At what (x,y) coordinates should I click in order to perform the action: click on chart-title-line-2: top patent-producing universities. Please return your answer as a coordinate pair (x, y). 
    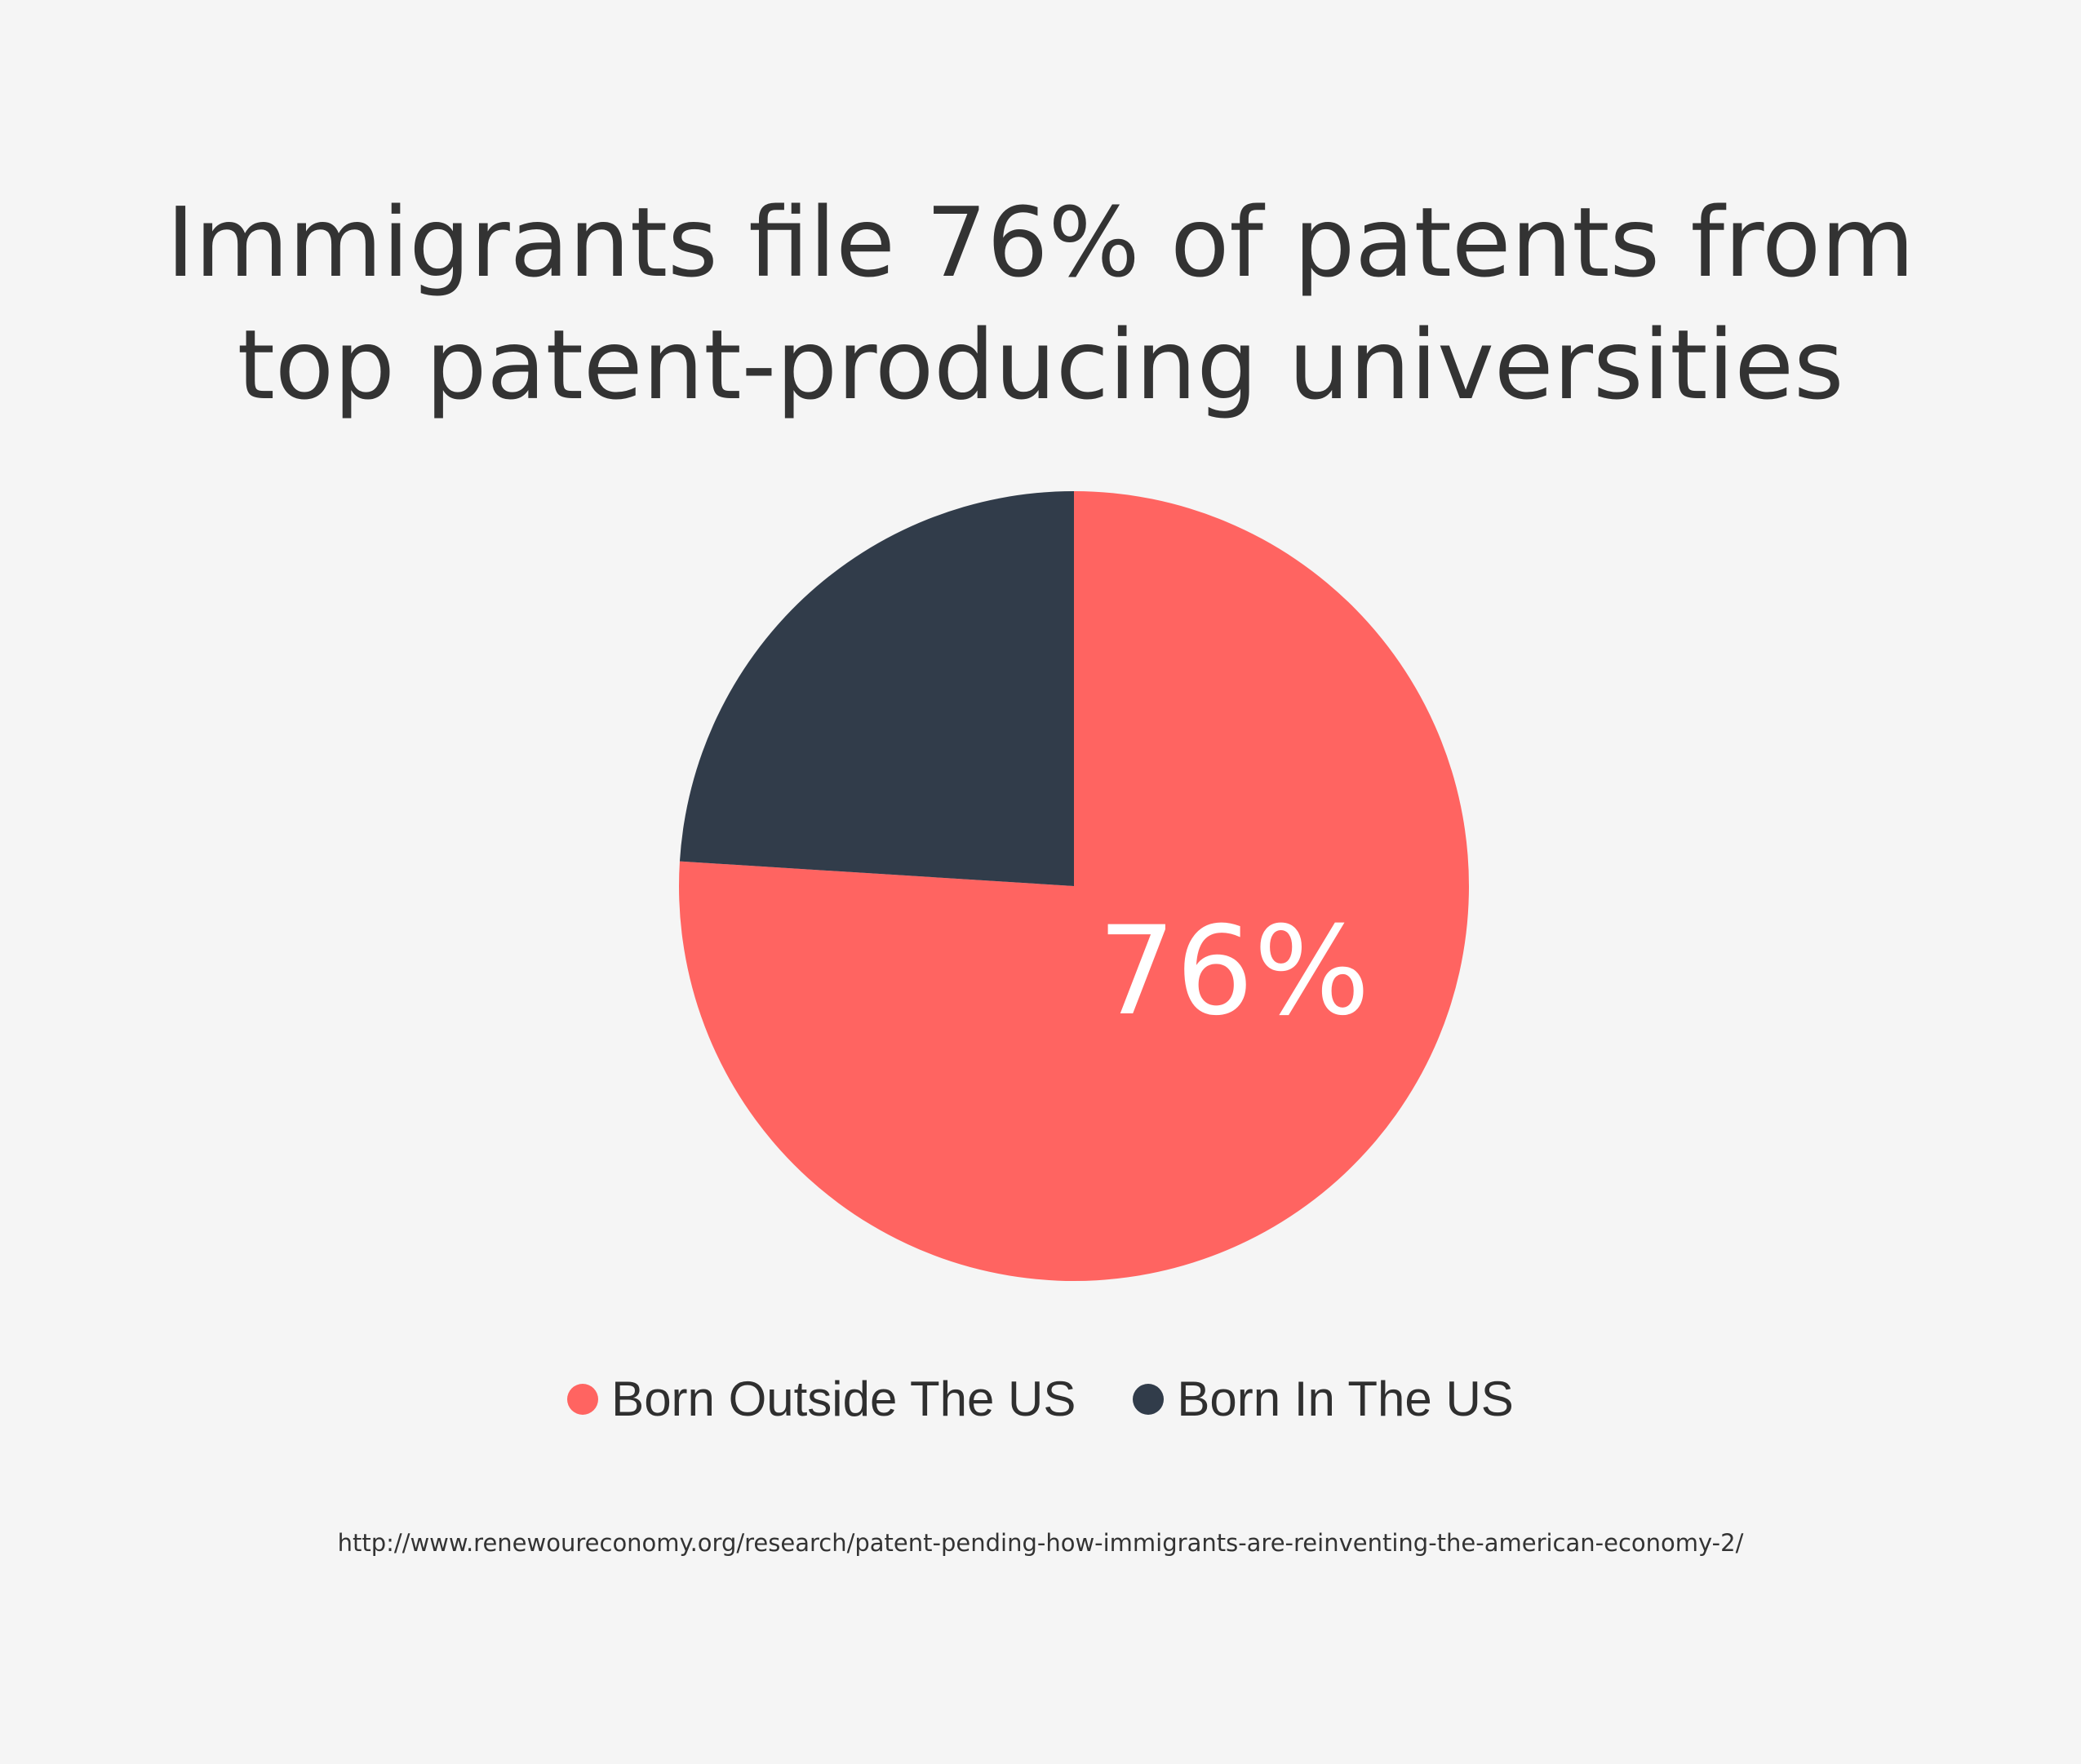
    Looking at the image, I should click on (1040, 364).